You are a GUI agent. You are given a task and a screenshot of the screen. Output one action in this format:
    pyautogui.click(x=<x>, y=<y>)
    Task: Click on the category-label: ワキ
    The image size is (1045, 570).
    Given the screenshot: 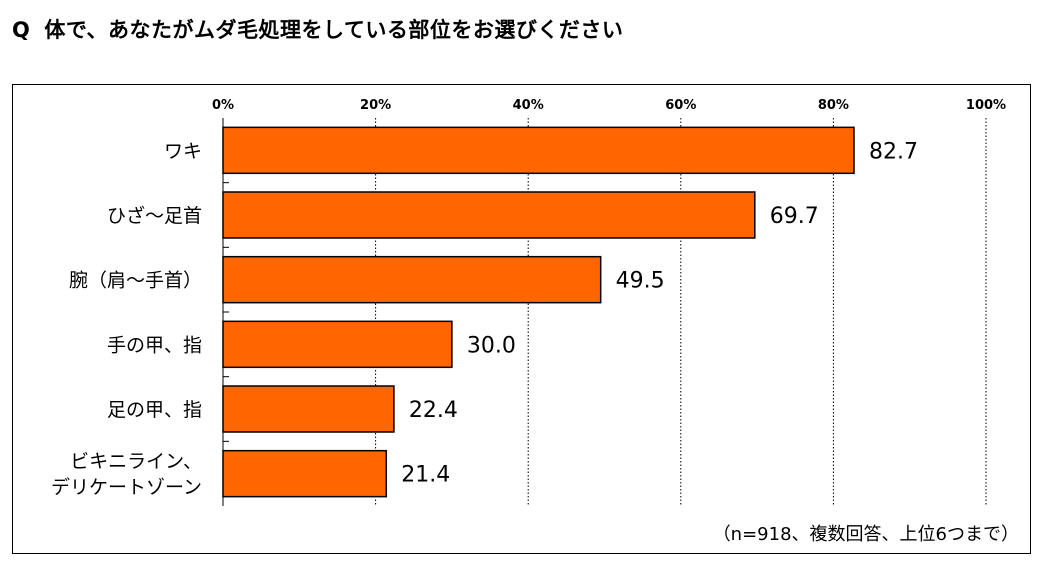 What is the action you would take?
    pyautogui.click(x=183, y=151)
    